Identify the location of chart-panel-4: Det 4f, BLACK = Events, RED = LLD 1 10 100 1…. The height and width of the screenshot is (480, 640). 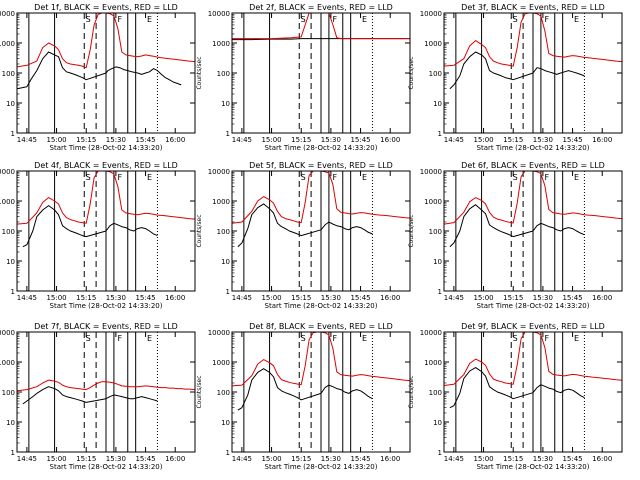
(98, 235).